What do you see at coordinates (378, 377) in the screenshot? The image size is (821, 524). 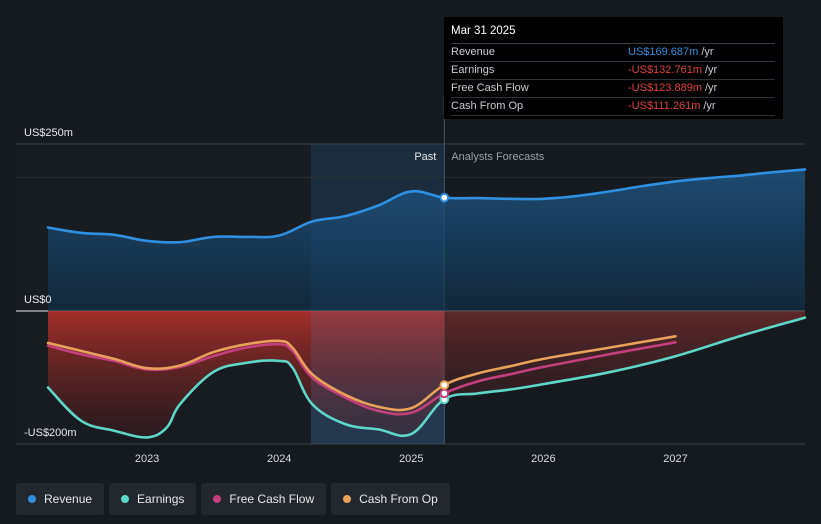 I see `highlight-band-overlay` at bounding box center [378, 377].